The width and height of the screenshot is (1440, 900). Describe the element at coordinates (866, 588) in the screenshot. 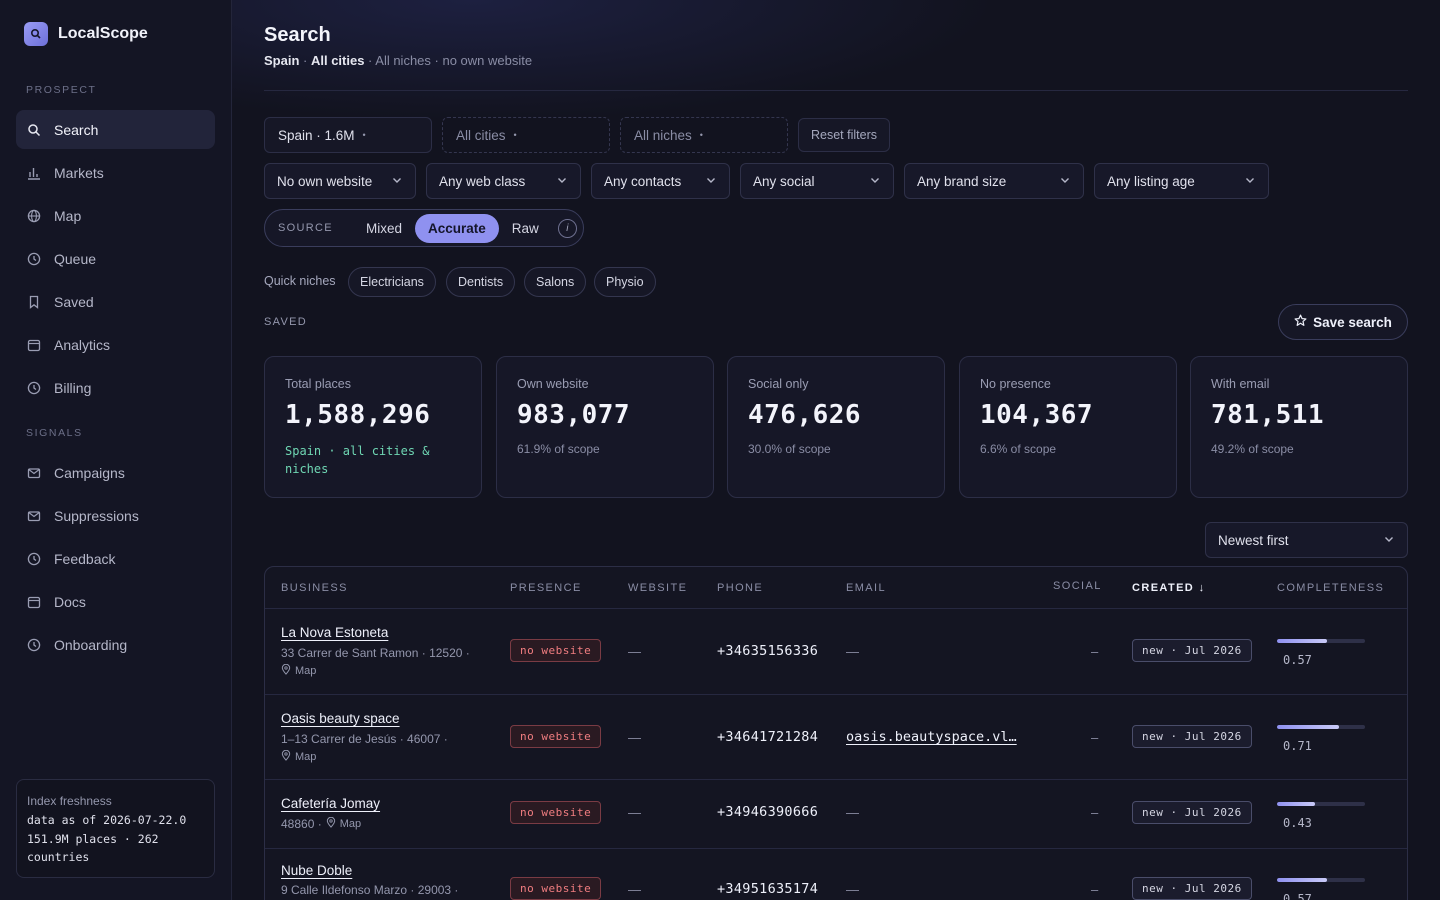

I see `column-header-email: EMAIL` at that location.